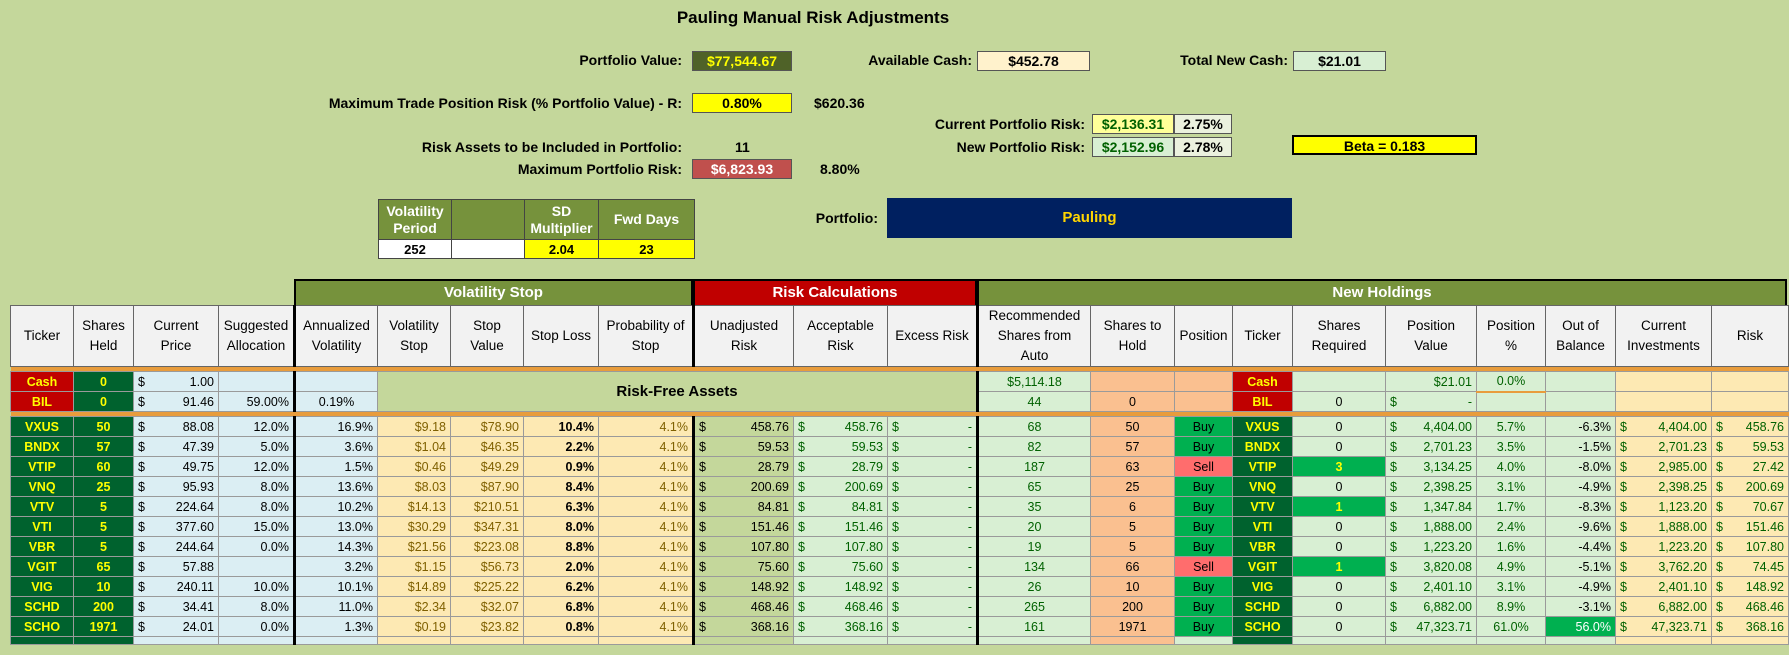 Image resolution: width=1789 pixels, height=655 pixels. Describe the element at coordinates (1132, 606) in the screenshot. I see `shares-to-hold-cell: 200` at that location.